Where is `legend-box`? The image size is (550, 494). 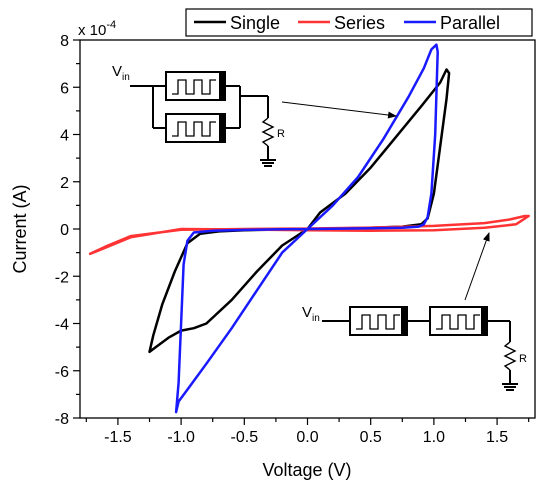
legend-box is located at coordinates (359, 22).